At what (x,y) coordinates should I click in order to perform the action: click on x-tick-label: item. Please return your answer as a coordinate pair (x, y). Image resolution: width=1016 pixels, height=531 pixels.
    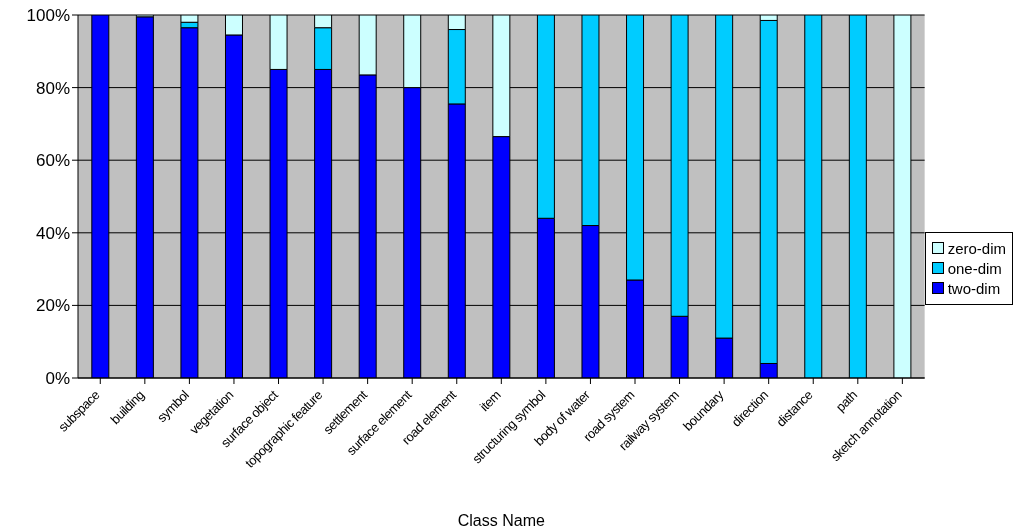
    Looking at the image, I should click on (490, 401).